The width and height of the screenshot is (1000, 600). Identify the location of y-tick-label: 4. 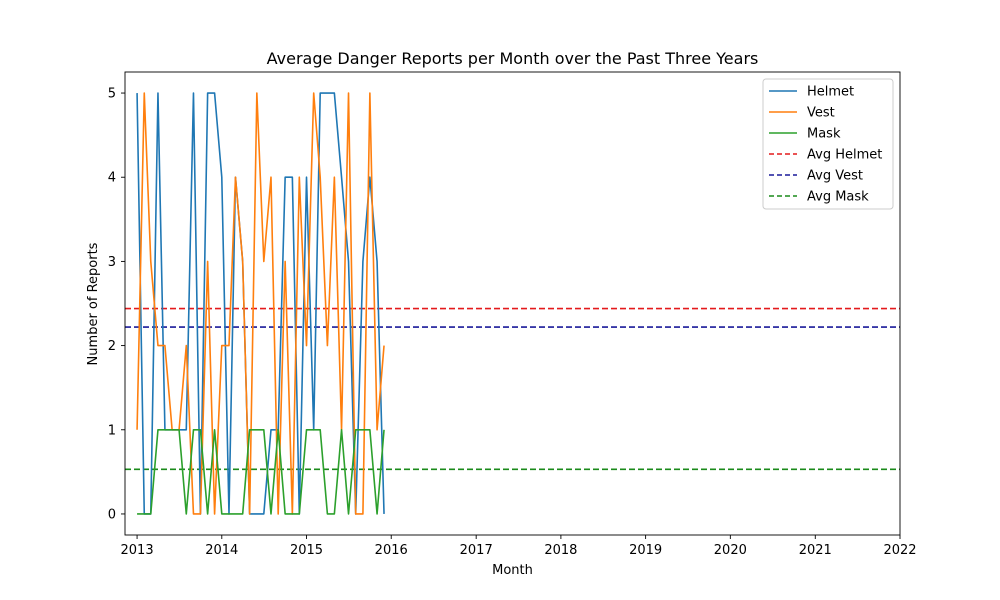
(112, 178).